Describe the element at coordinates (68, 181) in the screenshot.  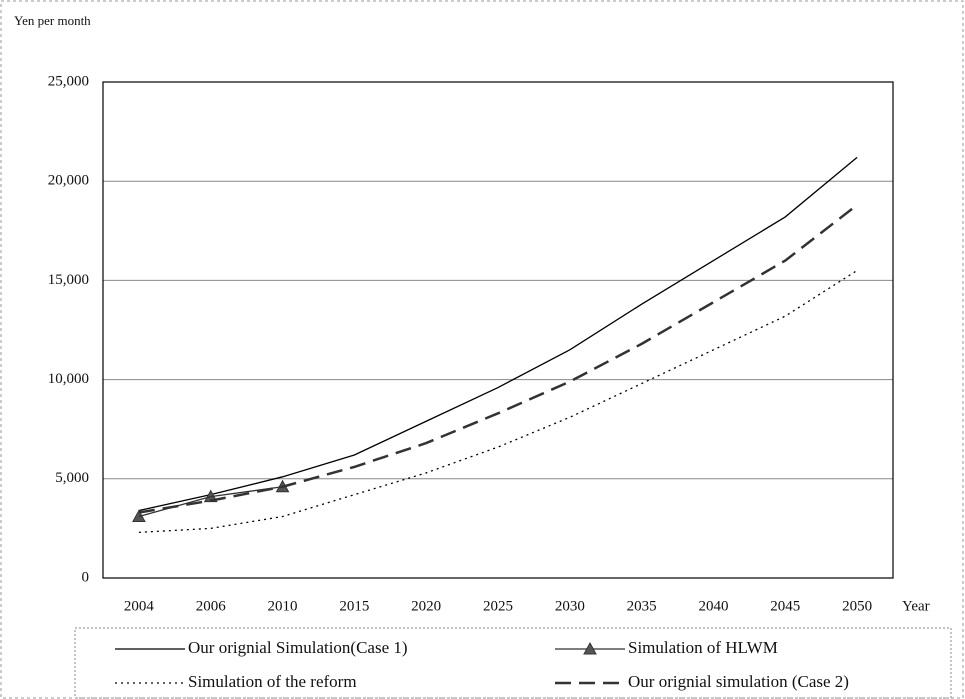
I see `y-tick-label: 20,000` at that location.